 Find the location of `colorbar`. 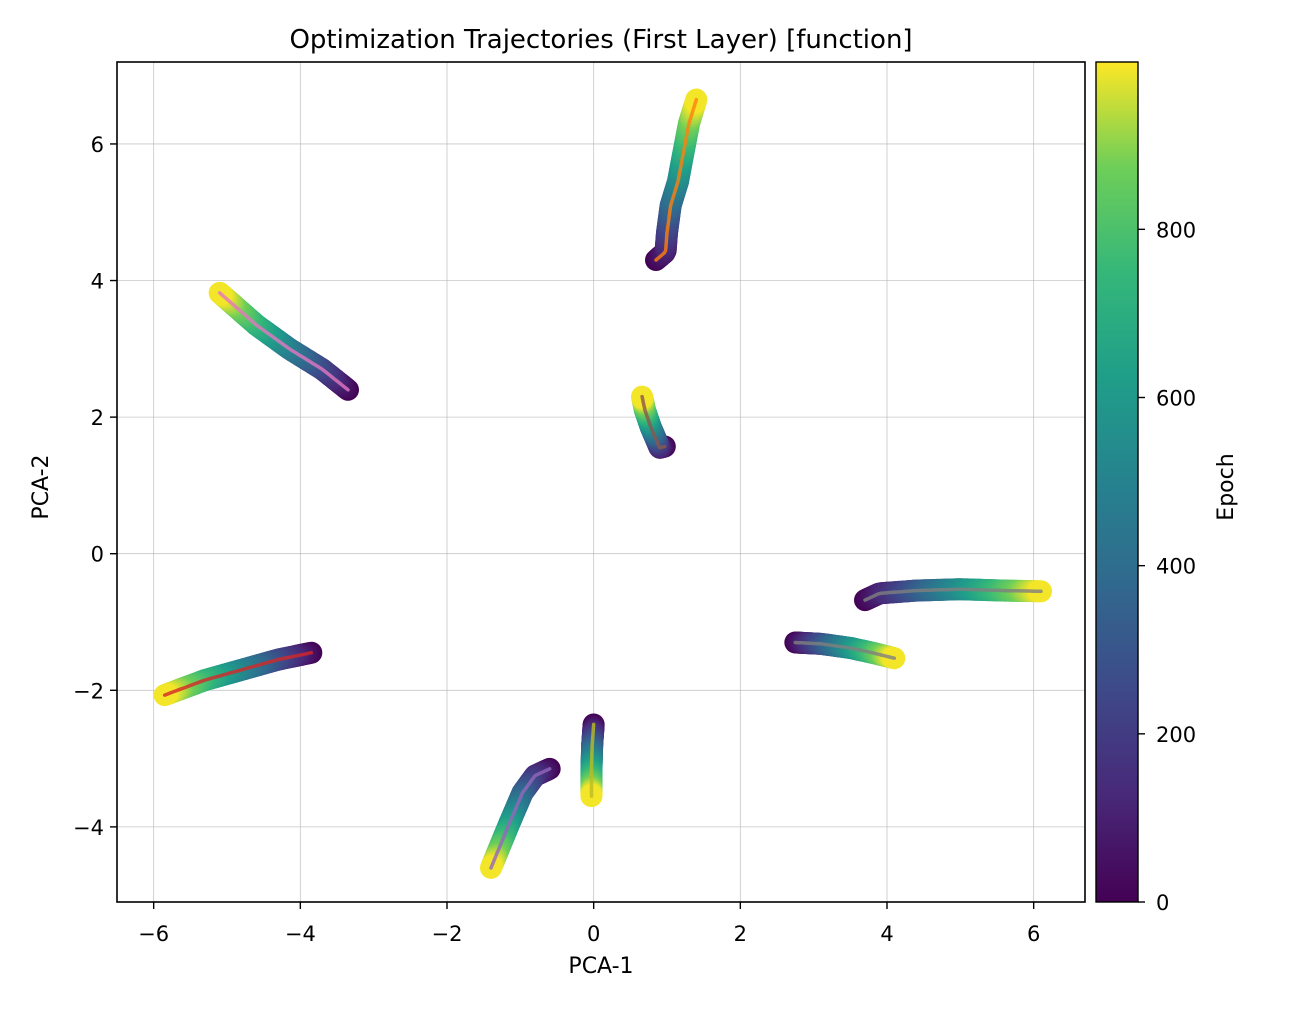

colorbar is located at coordinates (1117, 482).